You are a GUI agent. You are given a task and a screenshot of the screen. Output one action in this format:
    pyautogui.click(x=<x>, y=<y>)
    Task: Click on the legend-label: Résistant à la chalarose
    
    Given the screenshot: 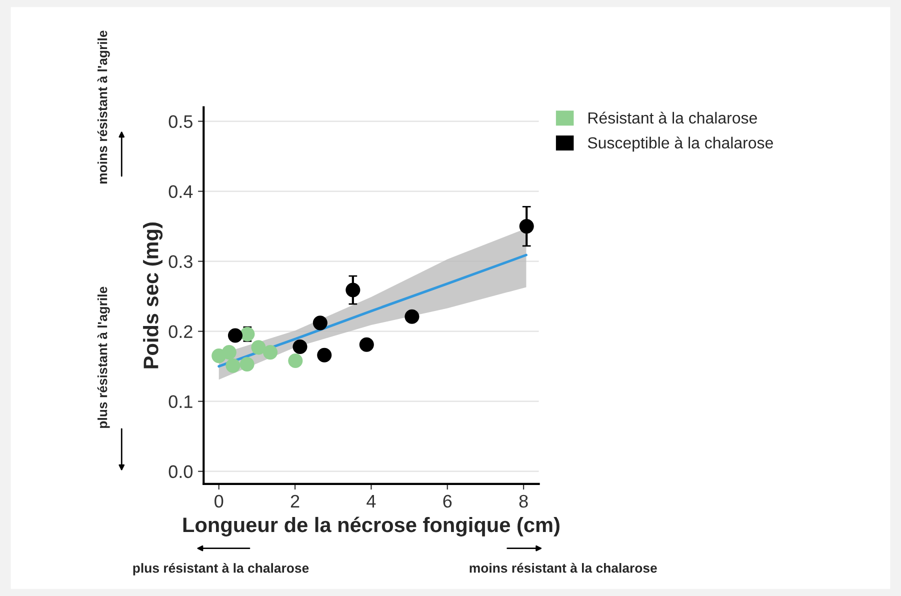 What is the action you would take?
    pyautogui.click(x=672, y=118)
    